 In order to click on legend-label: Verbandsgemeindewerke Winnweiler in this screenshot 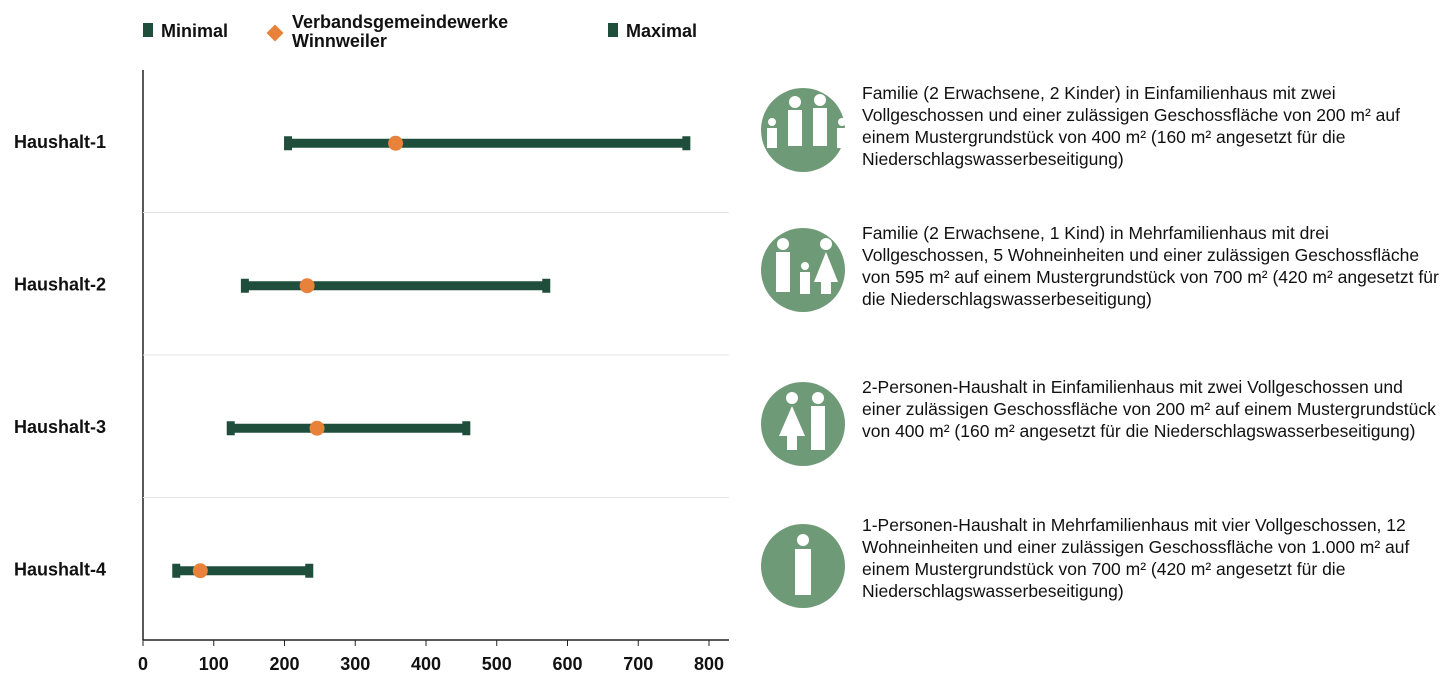, I will do `click(400, 31)`.